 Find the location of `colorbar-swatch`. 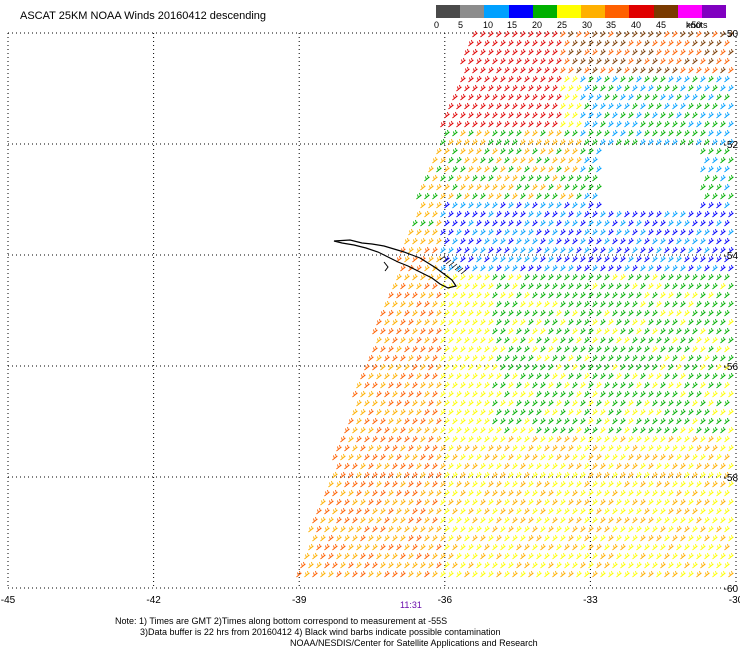

colorbar-swatch is located at coordinates (617, 11).